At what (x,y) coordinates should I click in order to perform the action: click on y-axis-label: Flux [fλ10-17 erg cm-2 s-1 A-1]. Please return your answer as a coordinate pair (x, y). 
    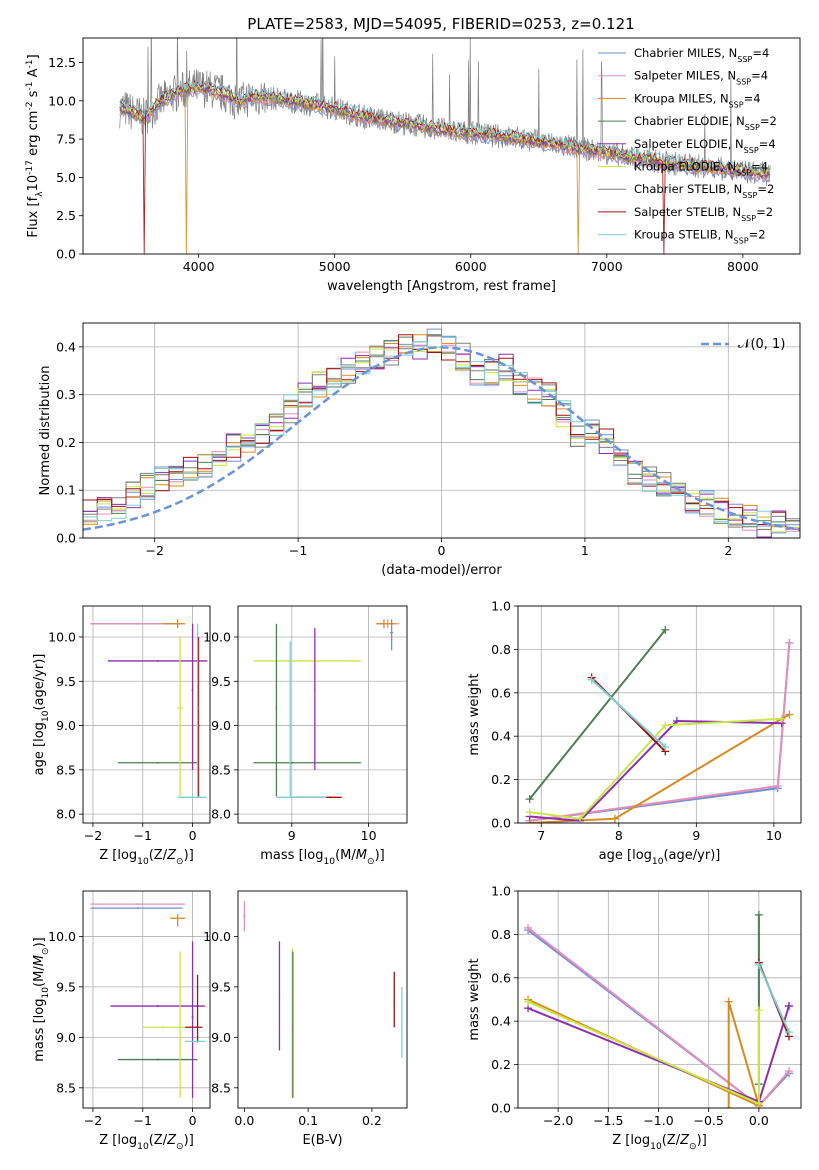
    Looking at the image, I should click on (35, 145).